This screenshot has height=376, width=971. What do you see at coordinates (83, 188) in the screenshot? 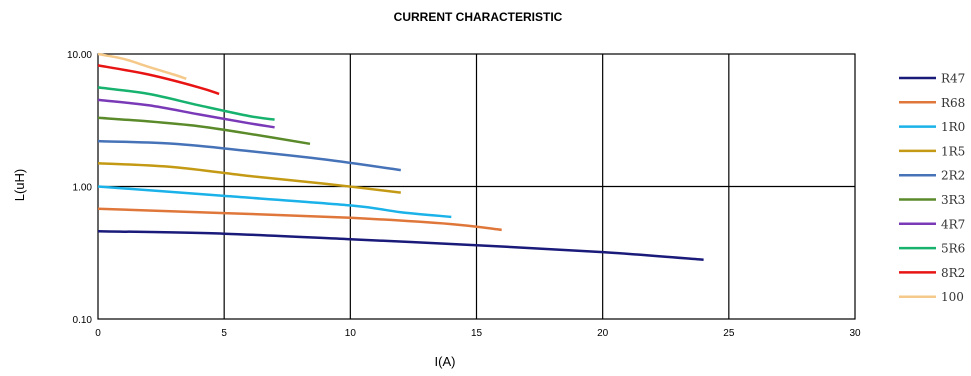
I see `y-tick-label: 1.00` at bounding box center [83, 188].